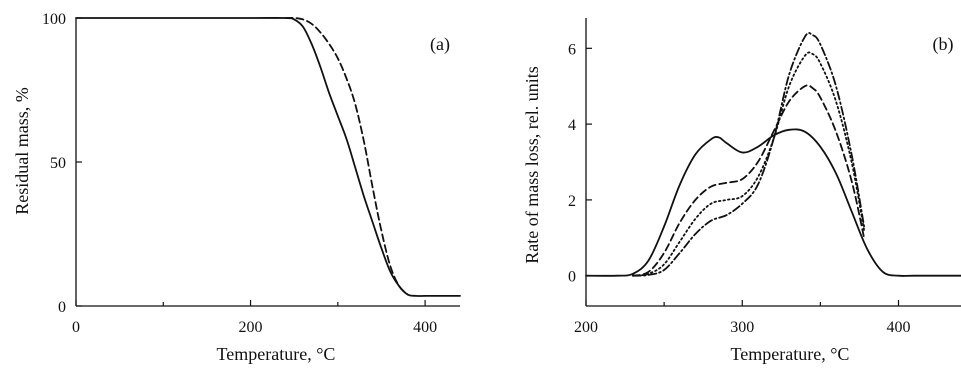  Describe the element at coordinates (748, 180) in the screenshot. I see `panel-b-series-dashed-line` at that location.